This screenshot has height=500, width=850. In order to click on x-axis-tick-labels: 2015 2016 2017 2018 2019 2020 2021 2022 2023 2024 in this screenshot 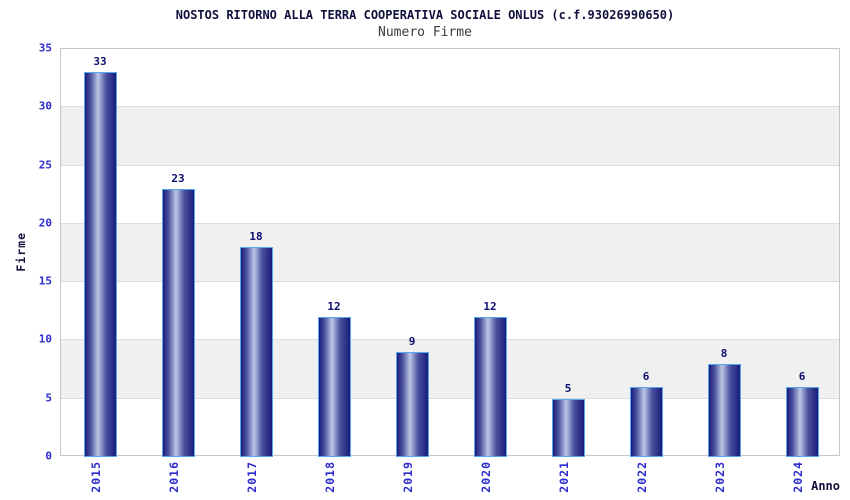, I will do `click(450, 480)`.